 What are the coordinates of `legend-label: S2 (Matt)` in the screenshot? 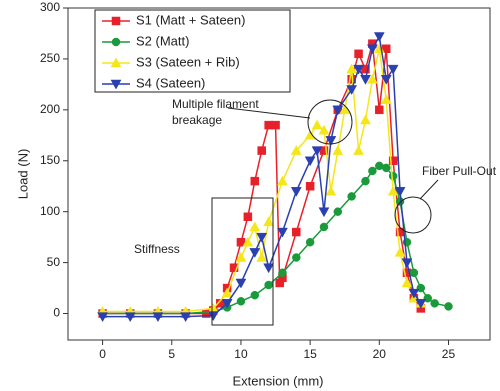 It's located at (162, 40).